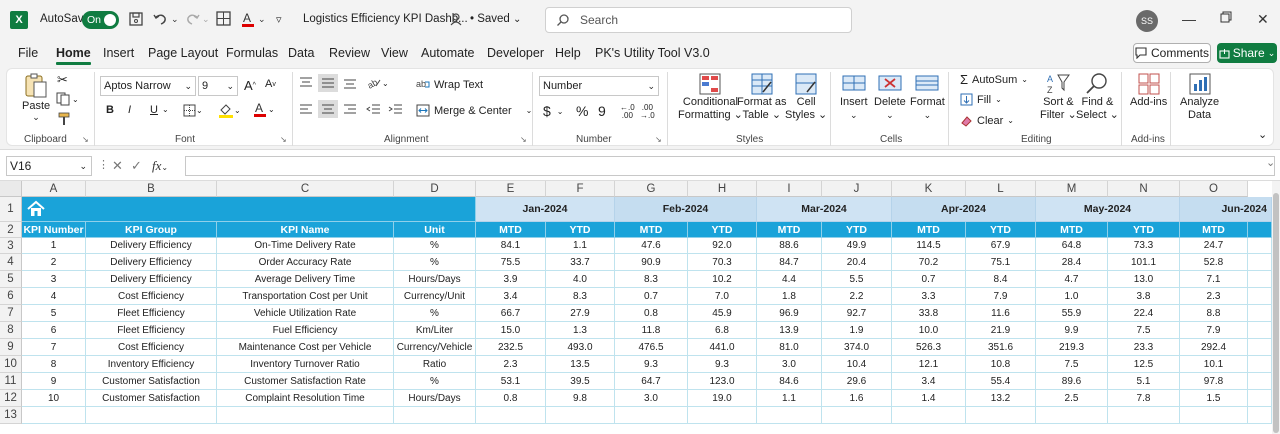  Describe the element at coordinates (857, 279) in the screenshot. I see `table-cell: 5.5` at that location.